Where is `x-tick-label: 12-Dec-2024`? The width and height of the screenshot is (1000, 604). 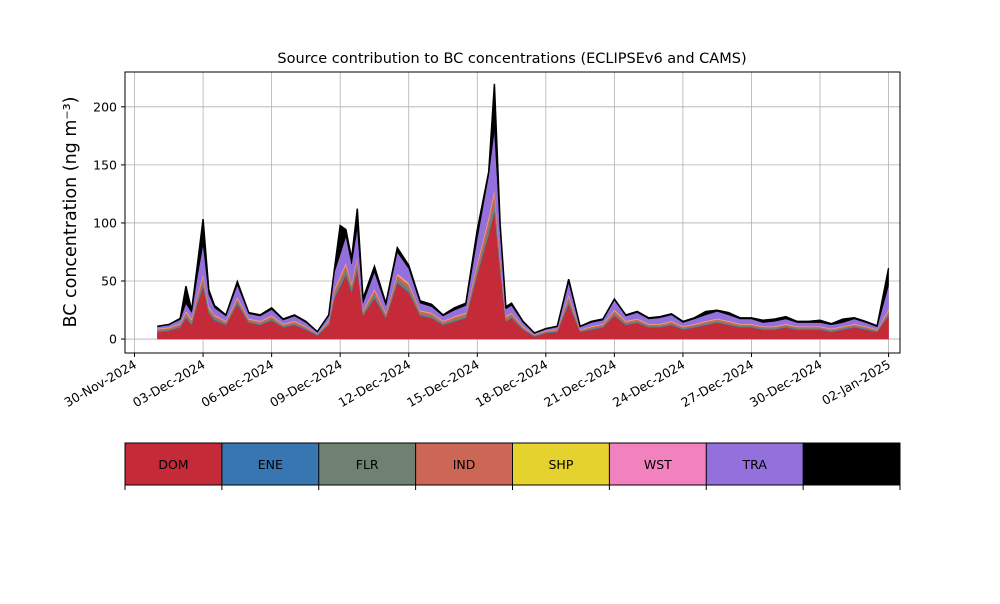 x-tick-label: 12-Dec-2024 is located at coordinates (375, 383).